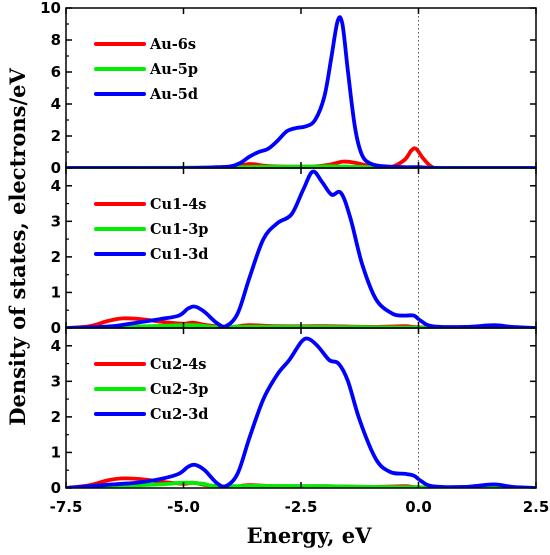  What do you see at coordinates (173, 69) in the screenshot?
I see `legend-label: Au-5p` at bounding box center [173, 69].